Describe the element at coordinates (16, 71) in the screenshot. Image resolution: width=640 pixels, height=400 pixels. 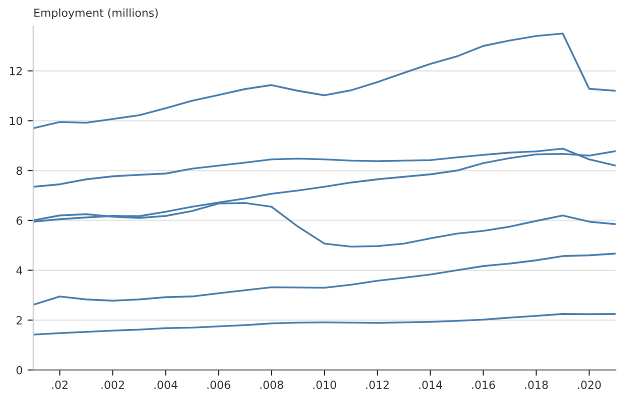
I see `y-tick-label: 12` at that location.